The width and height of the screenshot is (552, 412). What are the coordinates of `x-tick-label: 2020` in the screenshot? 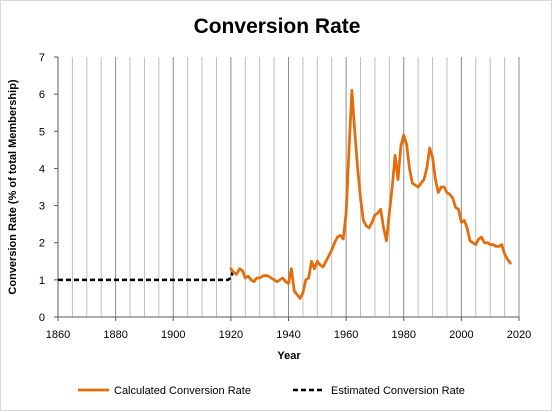 It's located at (519, 335).